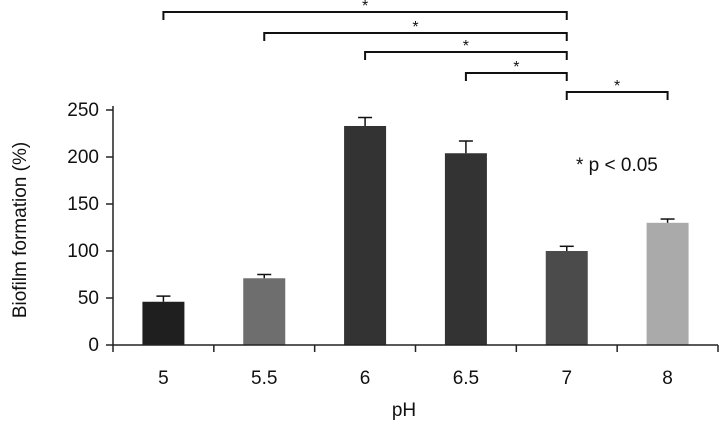 The height and width of the screenshot is (428, 720). I want to click on significance-note: * p < 0.05, so click(617, 165).